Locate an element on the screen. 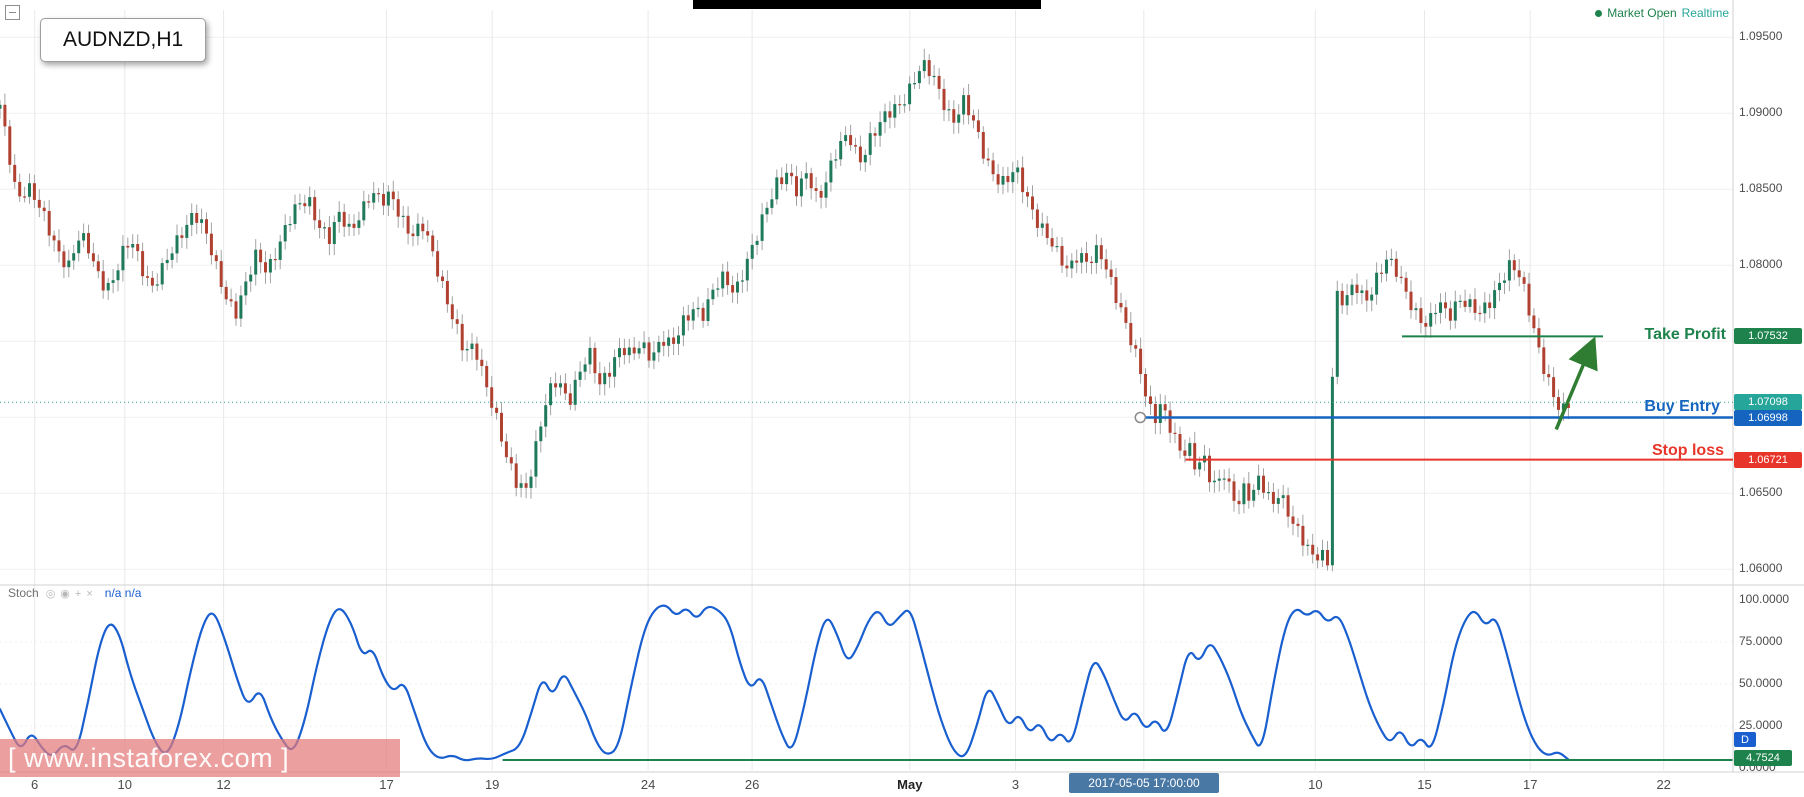  market-status: Market Open Realtime is located at coordinates (1662, 13).